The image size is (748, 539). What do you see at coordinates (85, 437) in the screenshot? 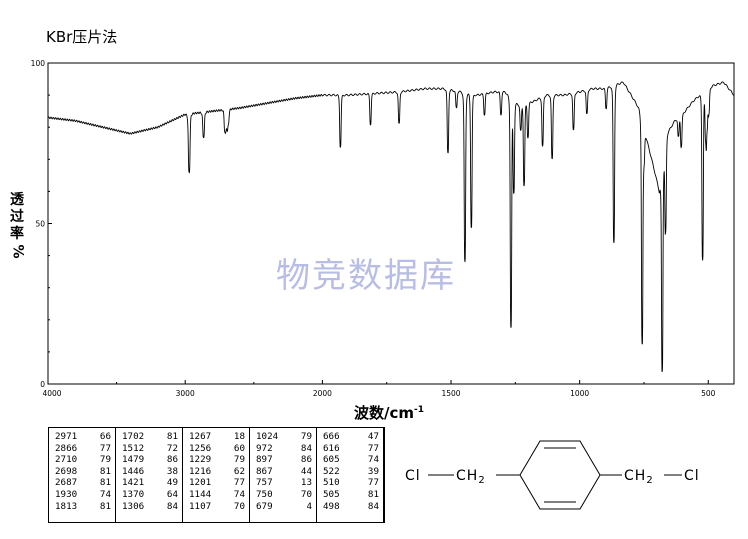
I see `peak-row: 2971 66` at bounding box center [85, 437].